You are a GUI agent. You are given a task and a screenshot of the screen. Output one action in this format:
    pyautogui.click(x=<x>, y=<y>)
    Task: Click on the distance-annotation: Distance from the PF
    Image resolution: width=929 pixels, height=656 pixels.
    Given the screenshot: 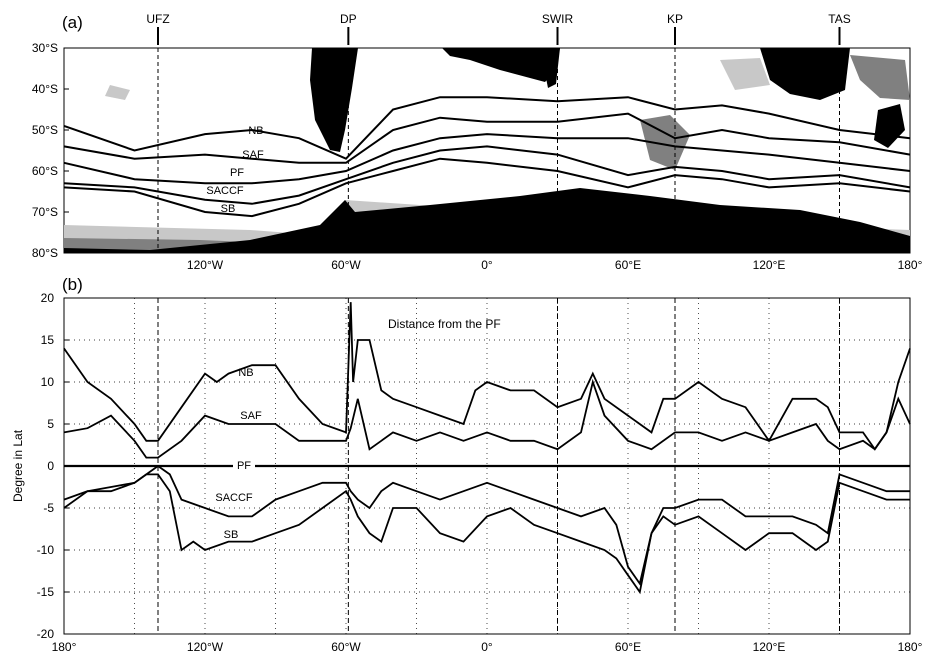 What is the action you would take?
    pyautogui.click(x=444, y=324)
    